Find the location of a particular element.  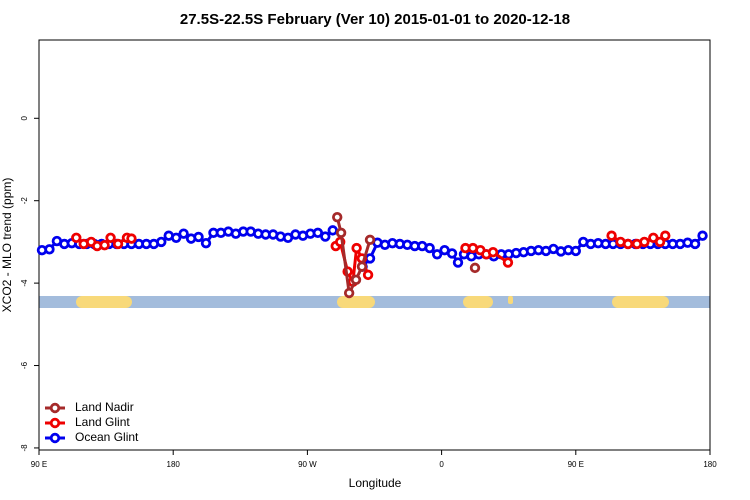

y-axis-label: XCO2 - MLO trend (ppm) is located at coordinates (7, 245).